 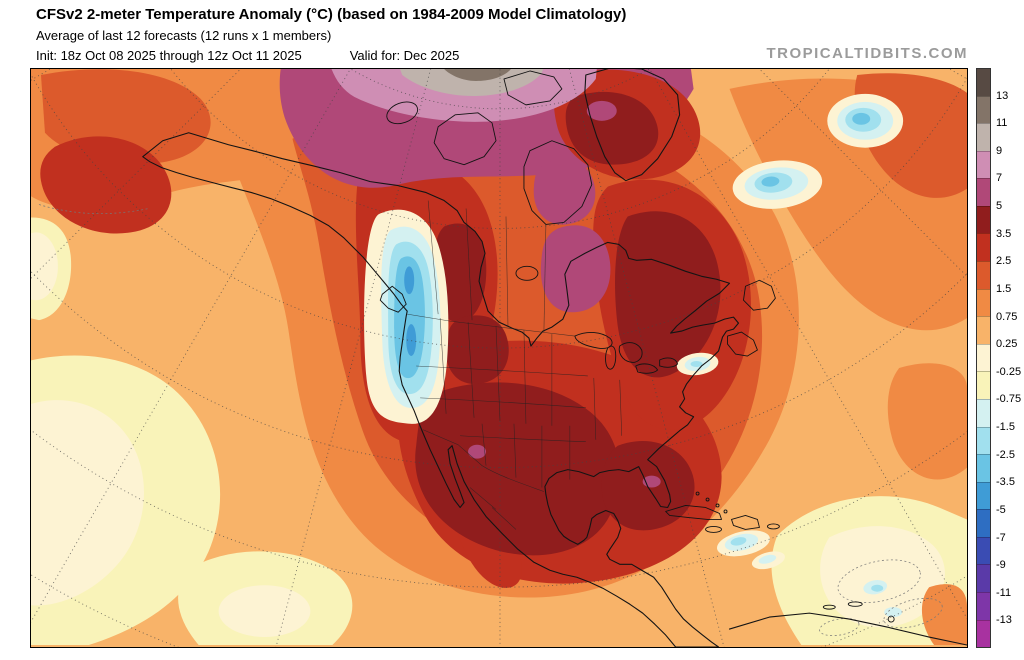 What do you see at coordinates (465, 139) in the screenshot?
I see `victoria-island` at bounding box center [465, 139].